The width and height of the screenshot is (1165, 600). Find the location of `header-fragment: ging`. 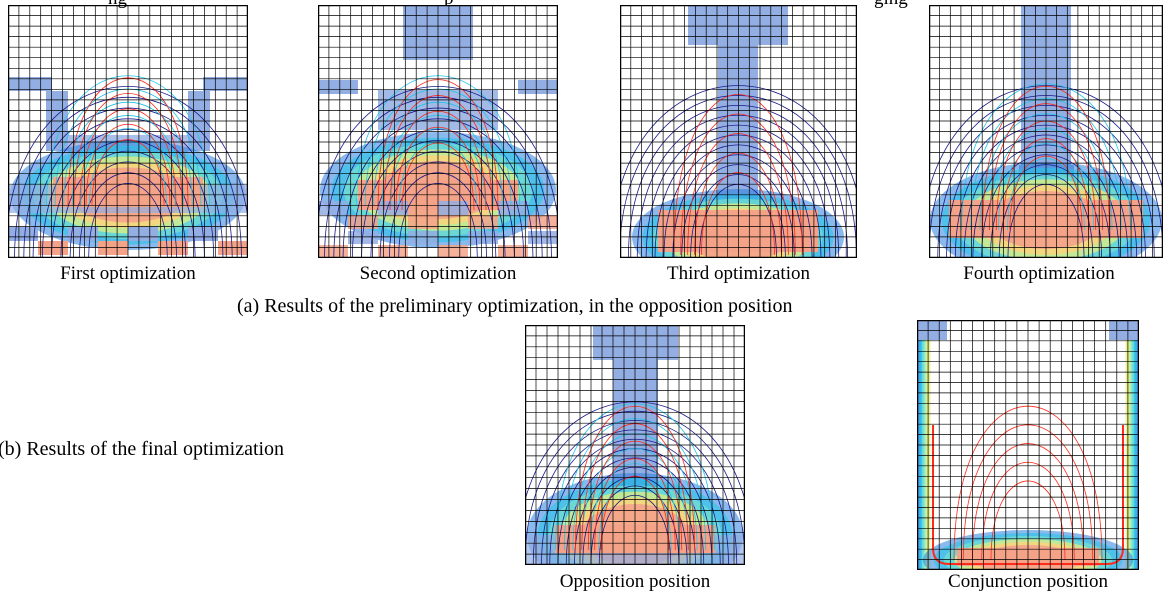

header-fragment: ging is located at coordinates (891, 5).